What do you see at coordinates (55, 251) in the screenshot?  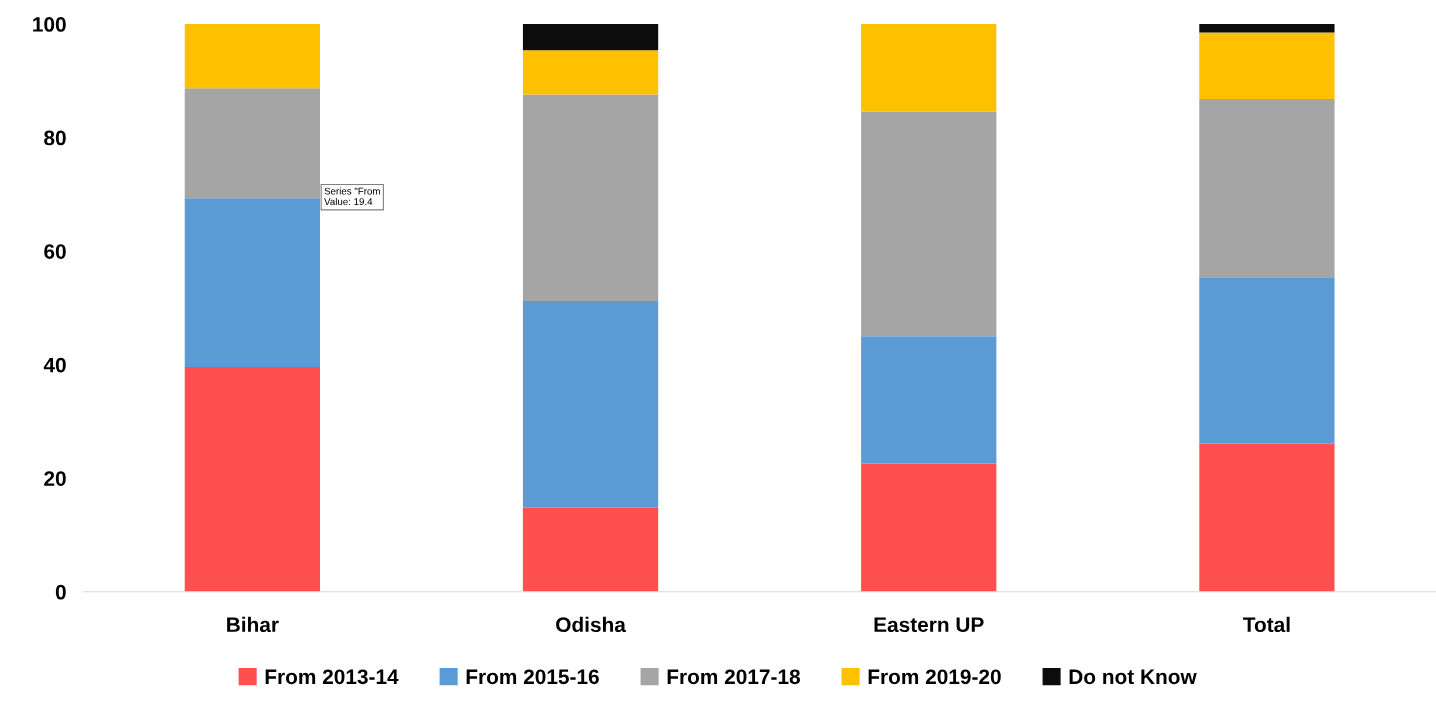 I see `y-tick-label: 60` at bounding box center [55, 251].